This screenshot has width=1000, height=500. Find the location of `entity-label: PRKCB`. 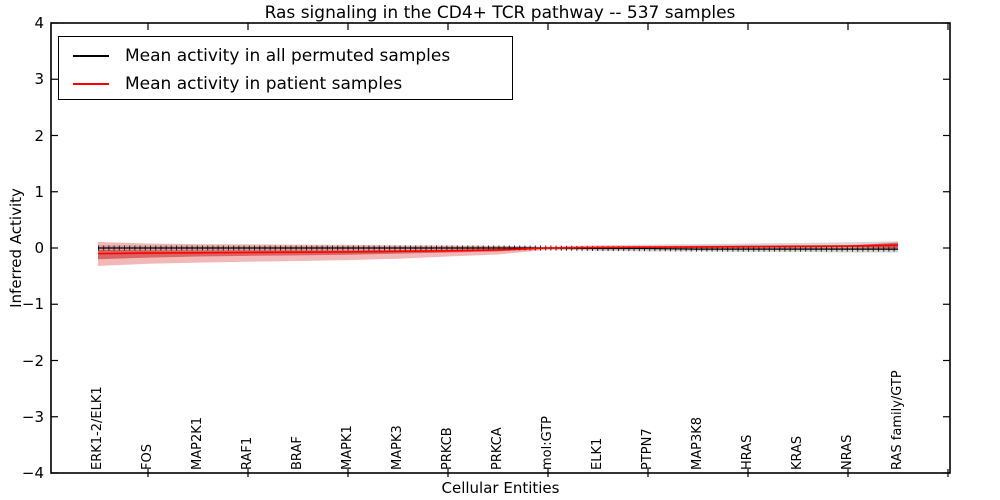

entity-label: PRKCB is located at coordinates (447, 448).